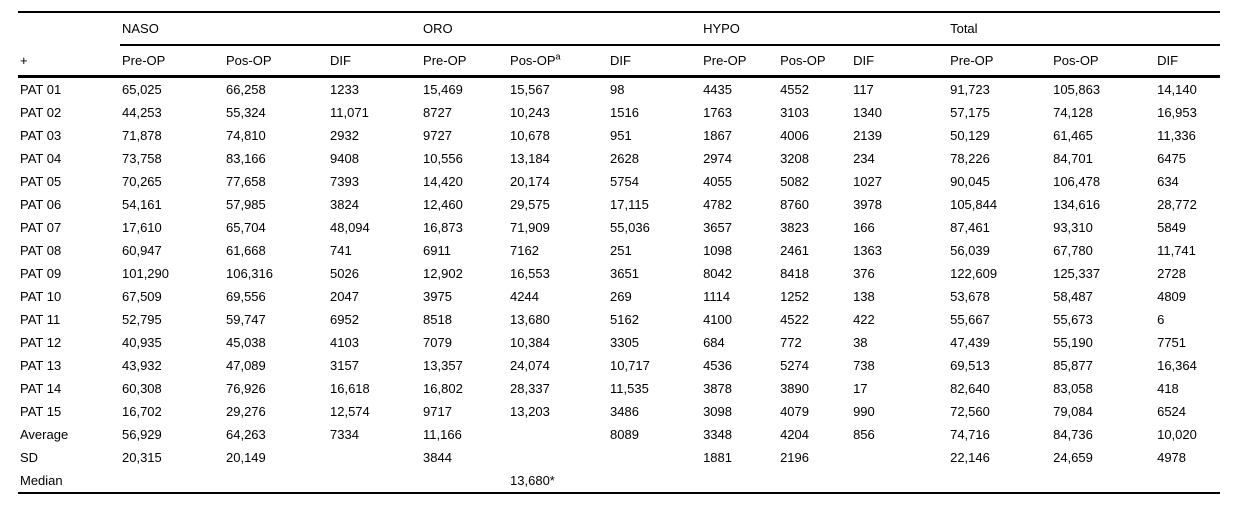 This screenshot has width=1238, height=517. I want to click on cell: 12,460, so click(443, 204).